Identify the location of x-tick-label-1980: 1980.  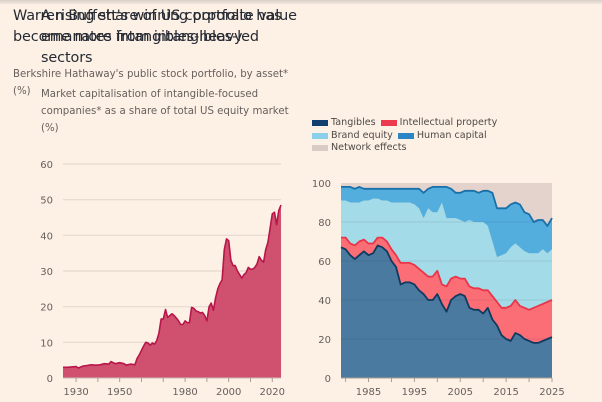
(184, 392).